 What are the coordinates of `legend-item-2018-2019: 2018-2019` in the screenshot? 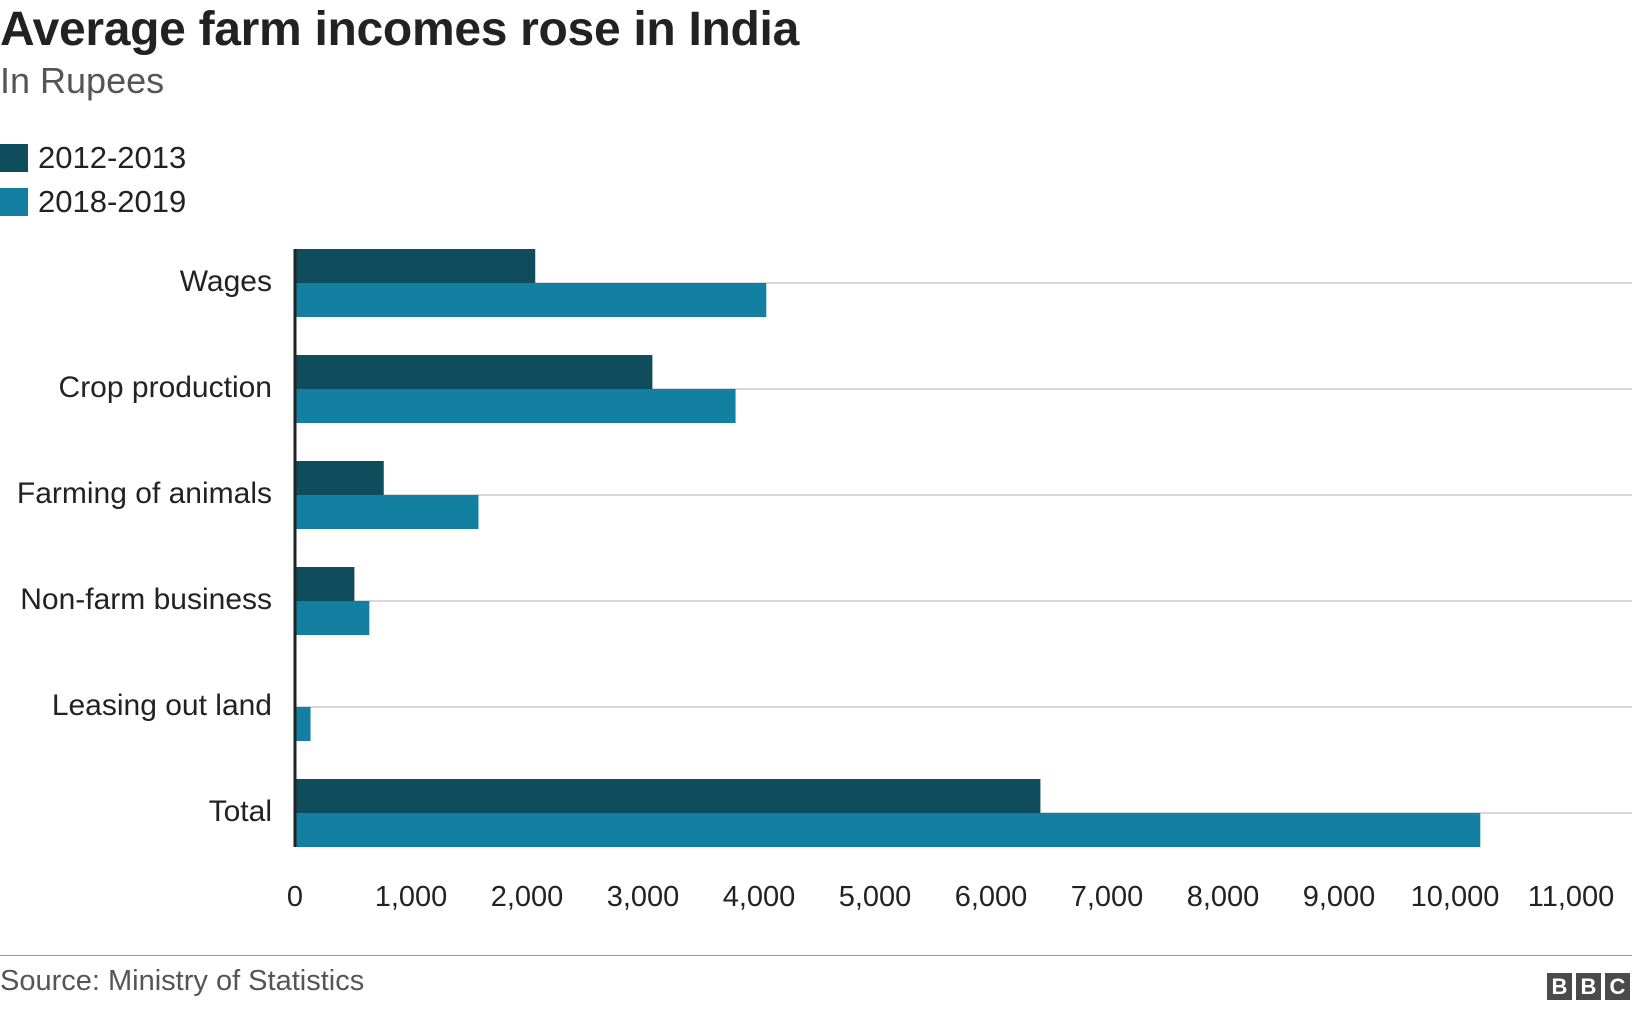 It's located at (93, 202).